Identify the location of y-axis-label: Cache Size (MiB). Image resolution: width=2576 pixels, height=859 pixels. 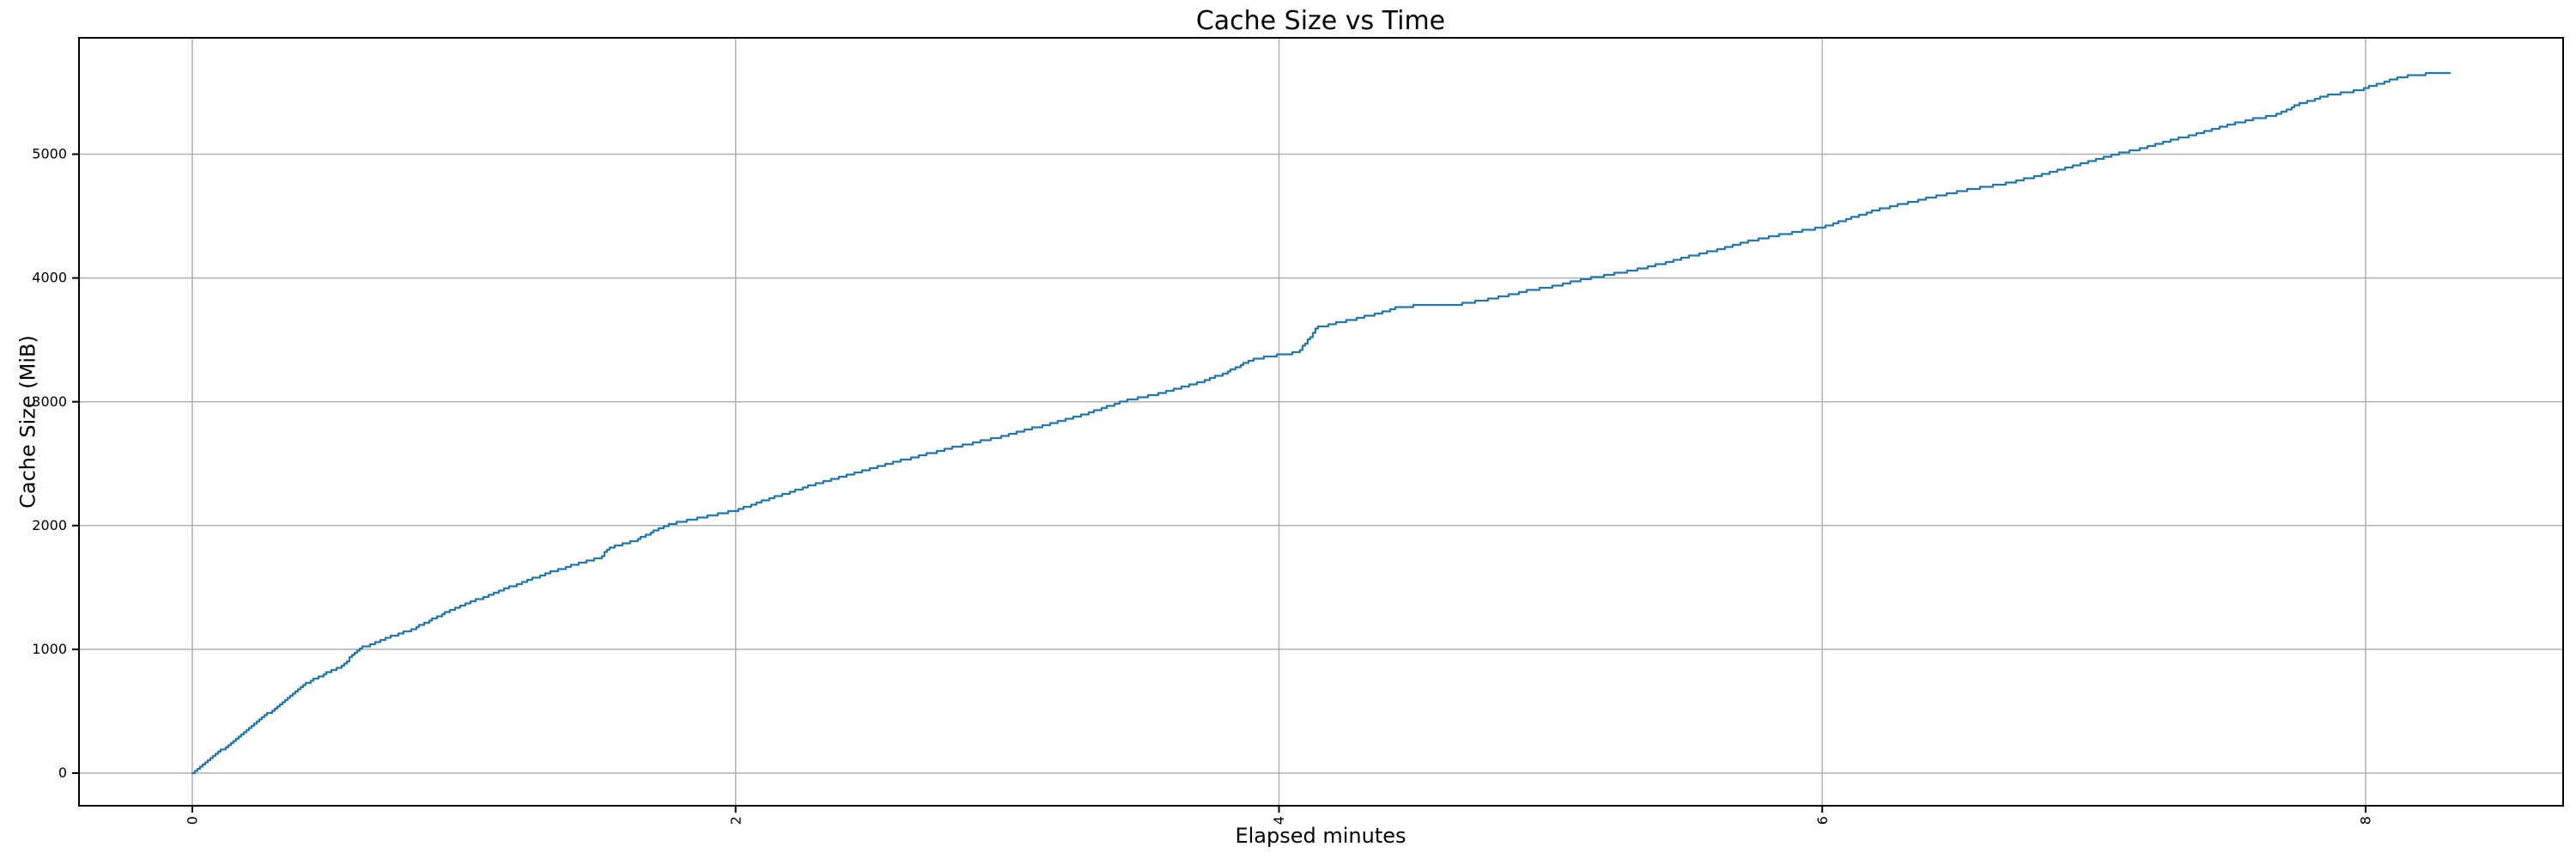
(27, 422).